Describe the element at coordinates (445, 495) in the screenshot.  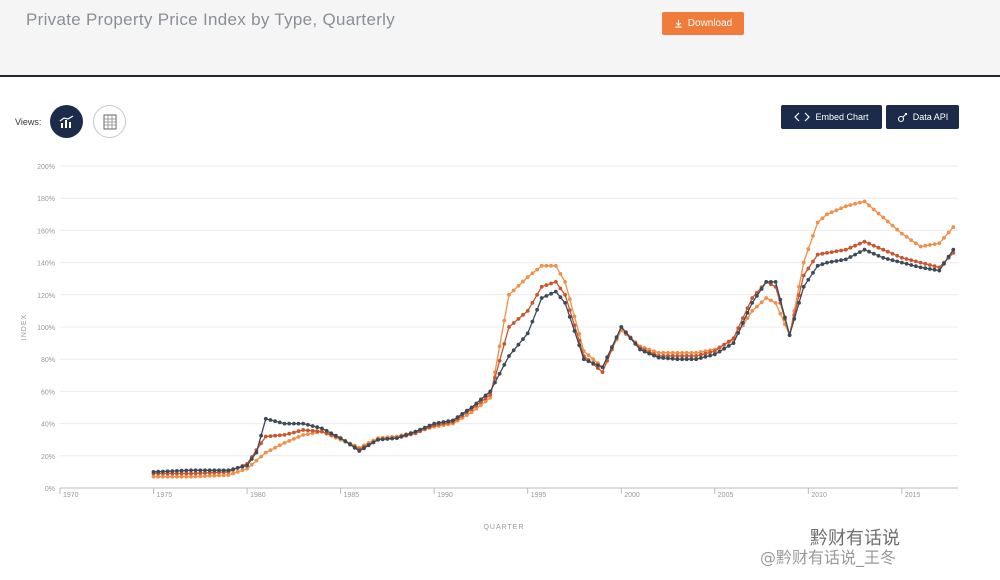
I see `x-tick-label: 1990` at that location.